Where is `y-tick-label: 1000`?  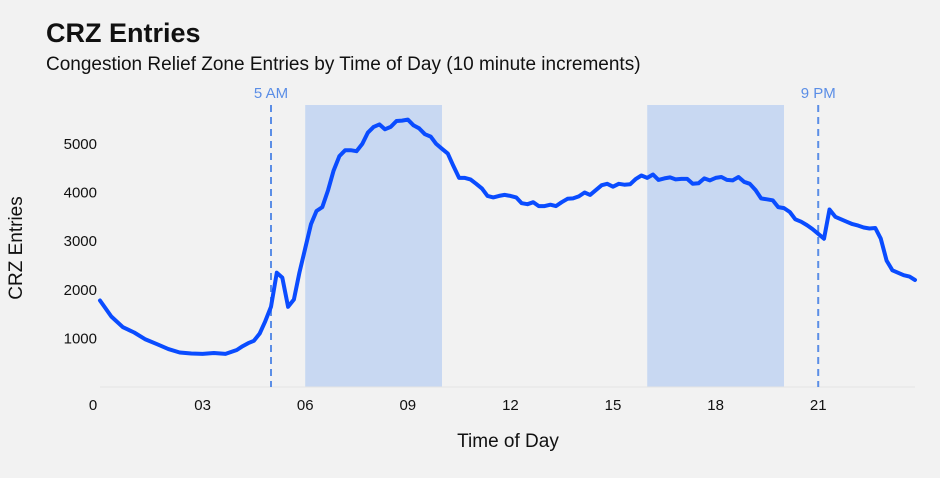 y-tick-label: 1000 is located at coordinates (80, 338).